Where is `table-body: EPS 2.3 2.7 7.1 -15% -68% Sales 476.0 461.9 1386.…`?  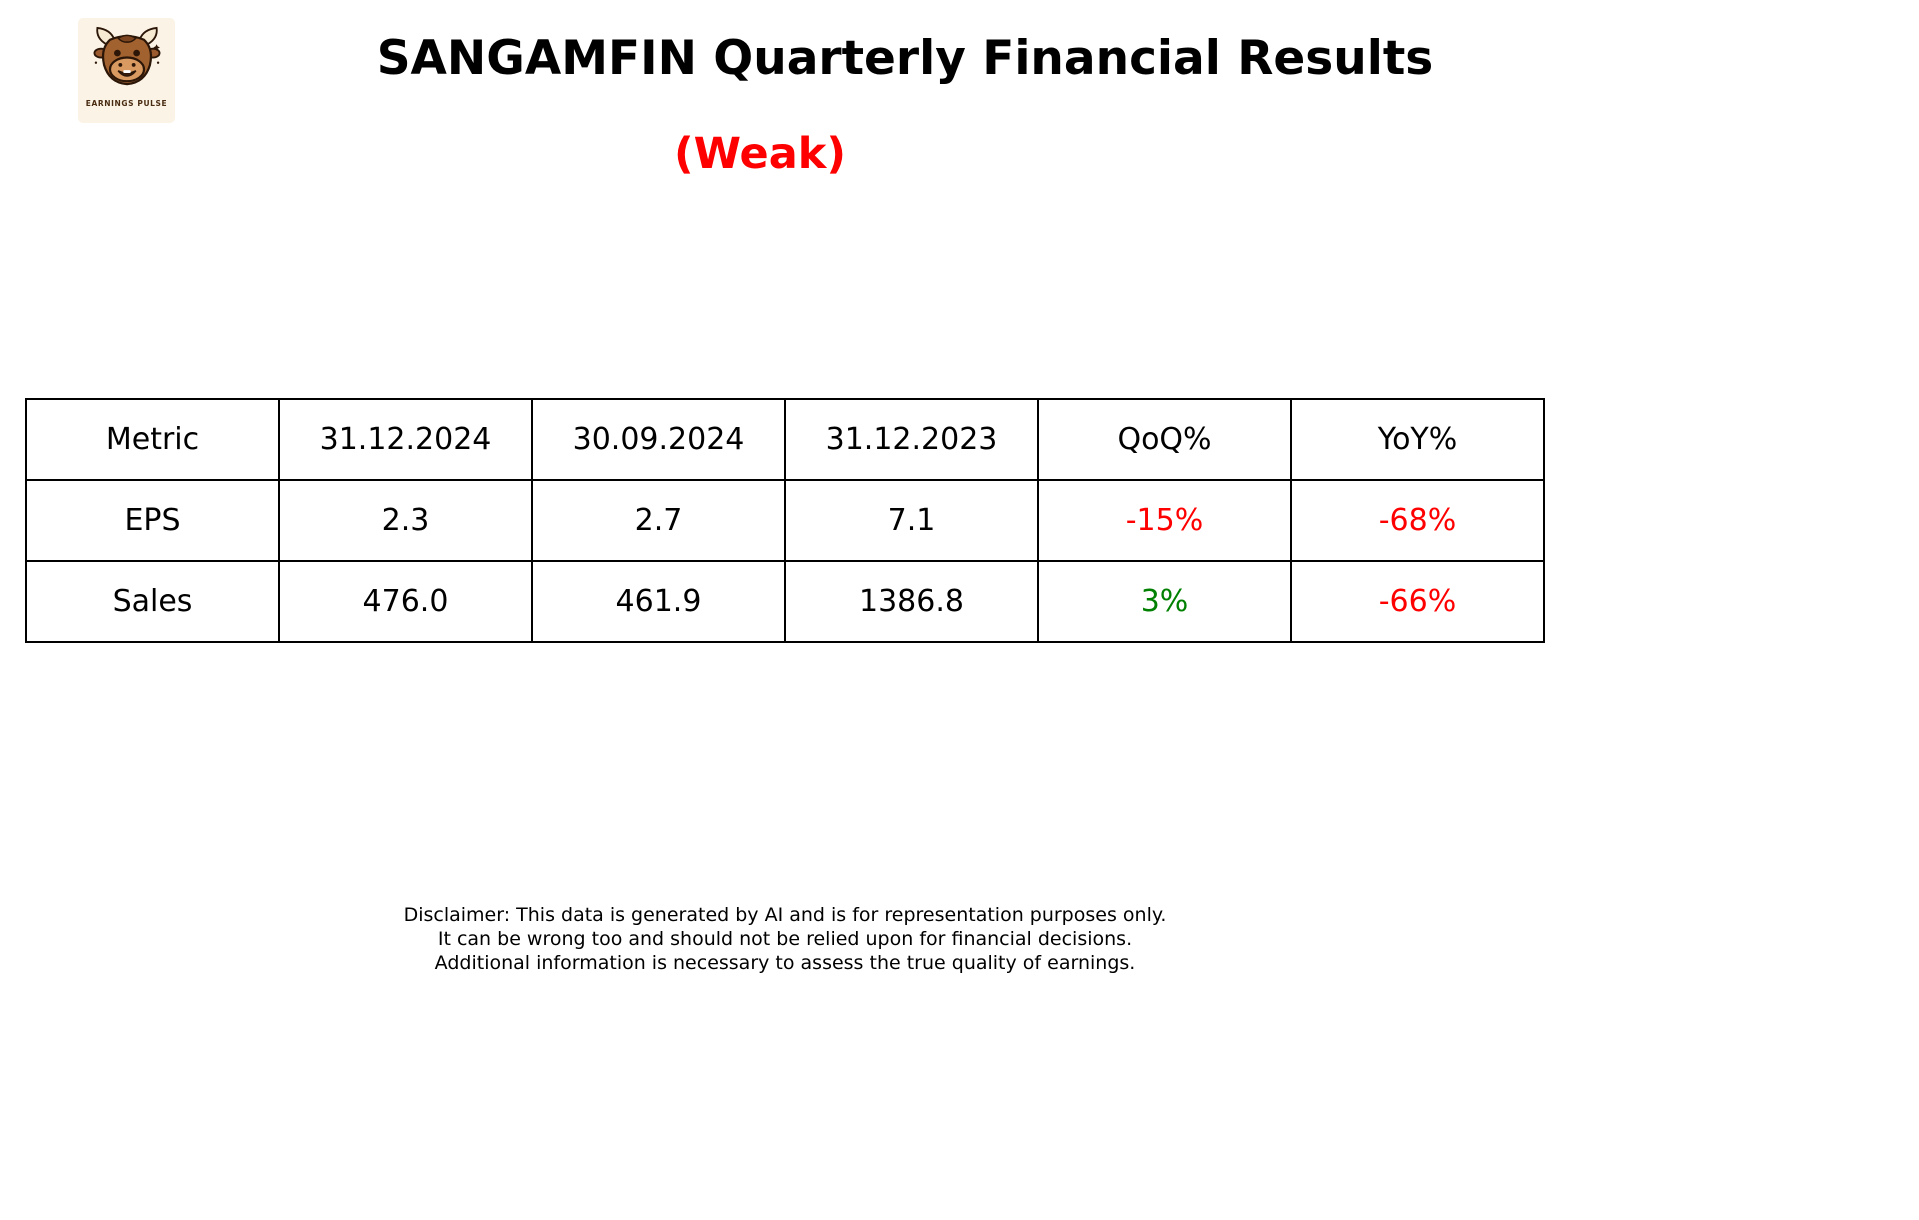
table-body: EPS 2.3 2.7 7.1 -15% -68% Sales 476.0 461.9 1386.… is located at coordinates (785, 561).